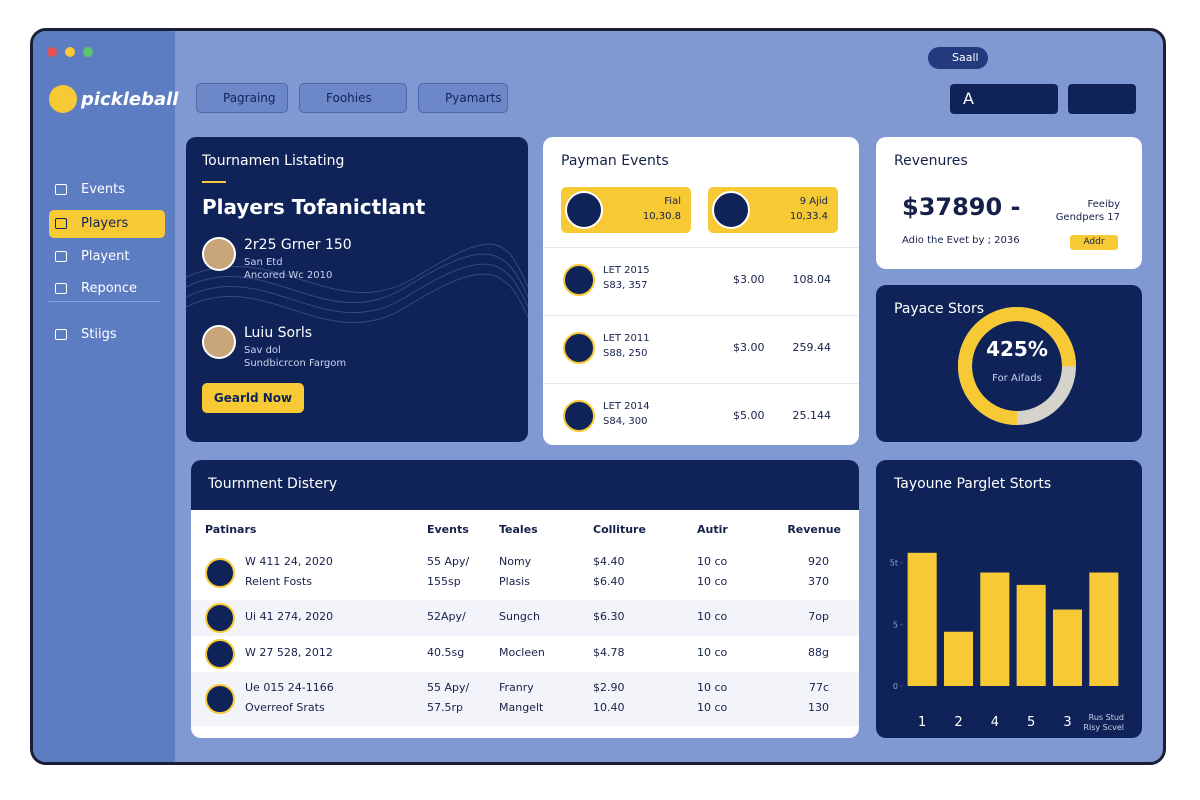 The image size is (1200, 800). Describe the element at coordinates (289, 652) in the screenshot. I see `cell: W 27 528, 2012` at that location.